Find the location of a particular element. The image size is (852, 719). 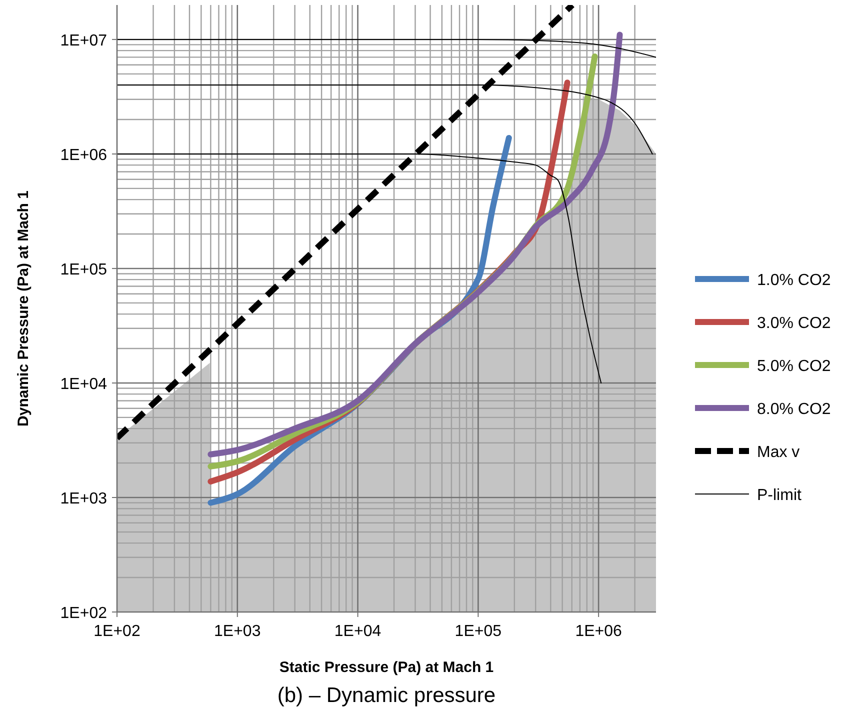

legend-label: Max v is located at coordinates (778, 452).